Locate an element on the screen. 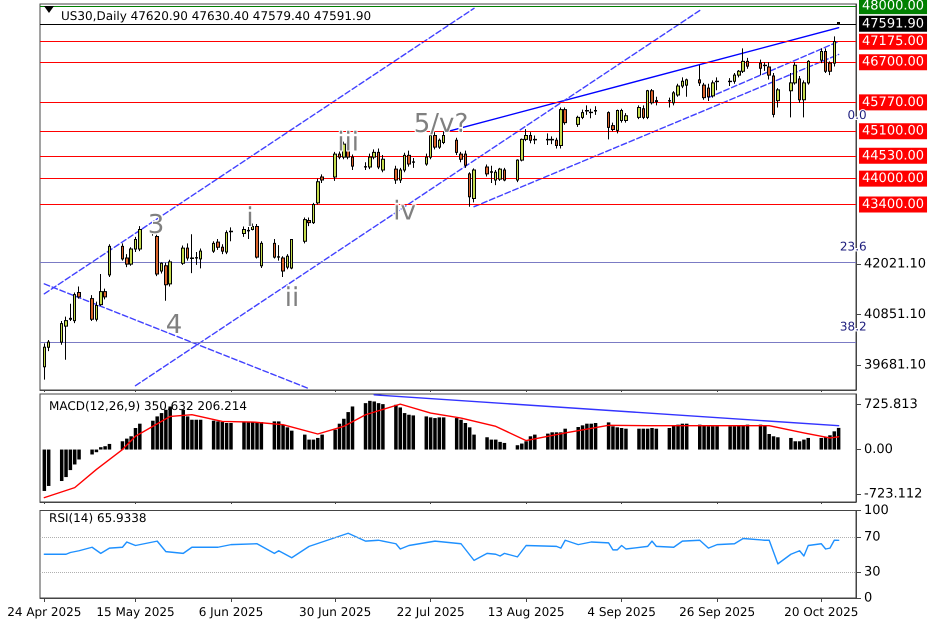 This screenshot has height=624, width=936. annotation: i is located at coordinates (250, 218).